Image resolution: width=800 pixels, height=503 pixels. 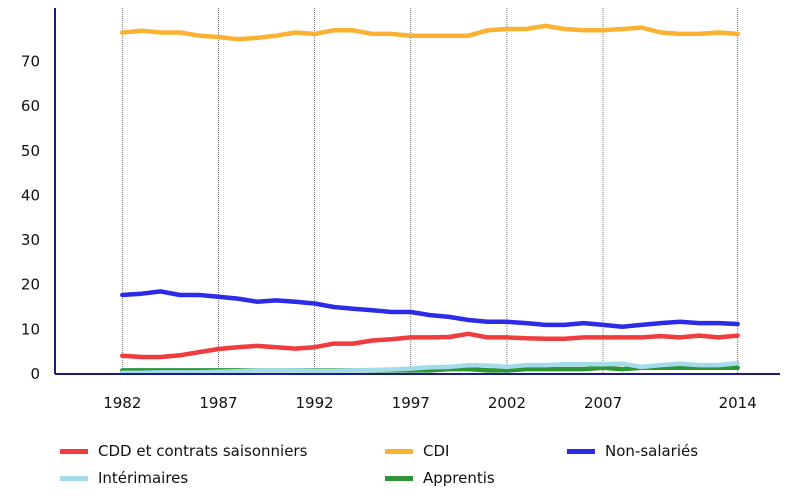 I want to click on x-tick-label-2014: 2014, so click(x=738, y=403).